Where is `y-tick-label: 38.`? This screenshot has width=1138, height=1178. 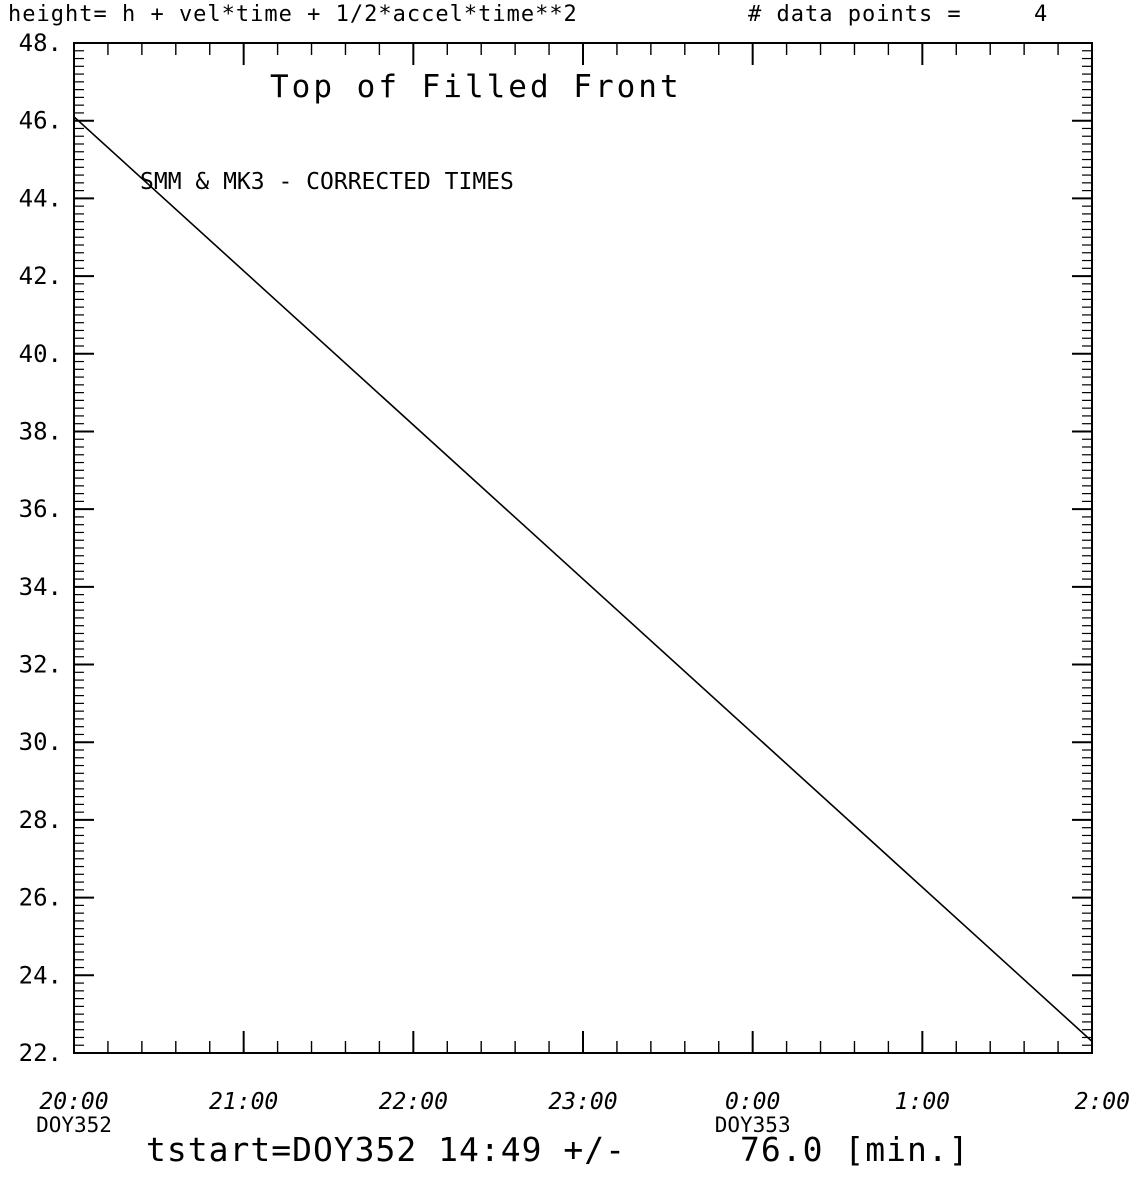
y-tick-label: 38. is located at coordinates (40, 431).